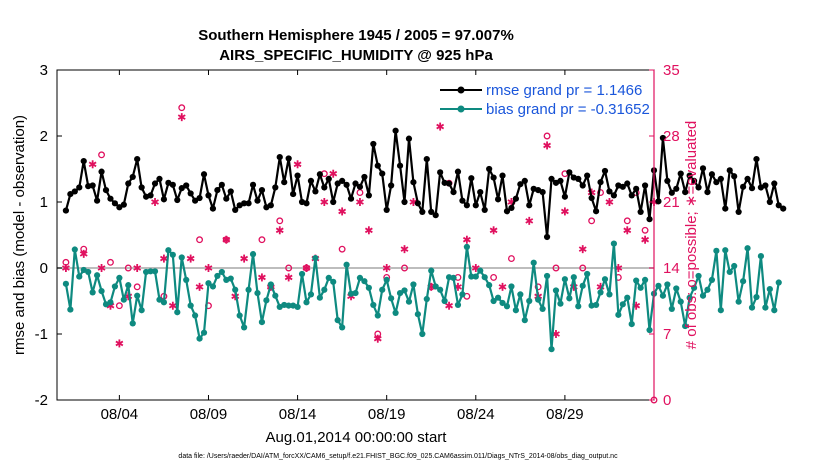 This screenshot has width=830, height=470. What do you see at coordinates (565, 414) in the screenshot?
I see `x-tick-label: 08/29` at bounding box center [565, 414].